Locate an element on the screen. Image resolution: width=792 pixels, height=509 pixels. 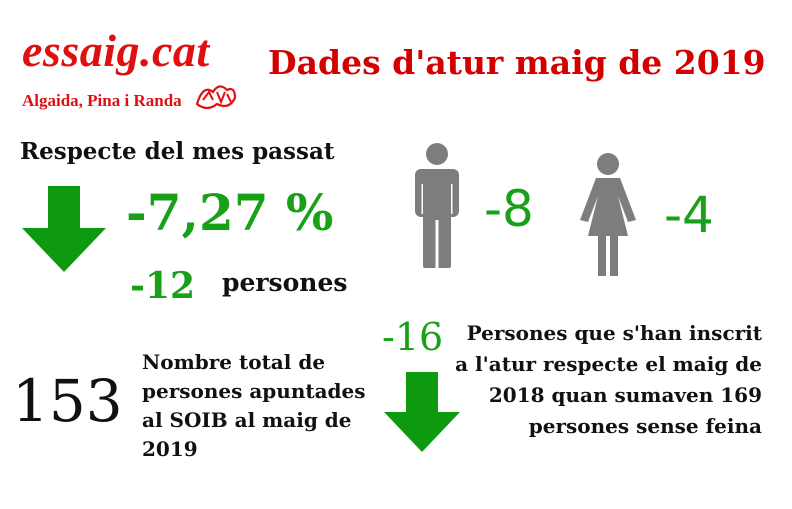
total-count: 153 is located at coordinates (67, 401).